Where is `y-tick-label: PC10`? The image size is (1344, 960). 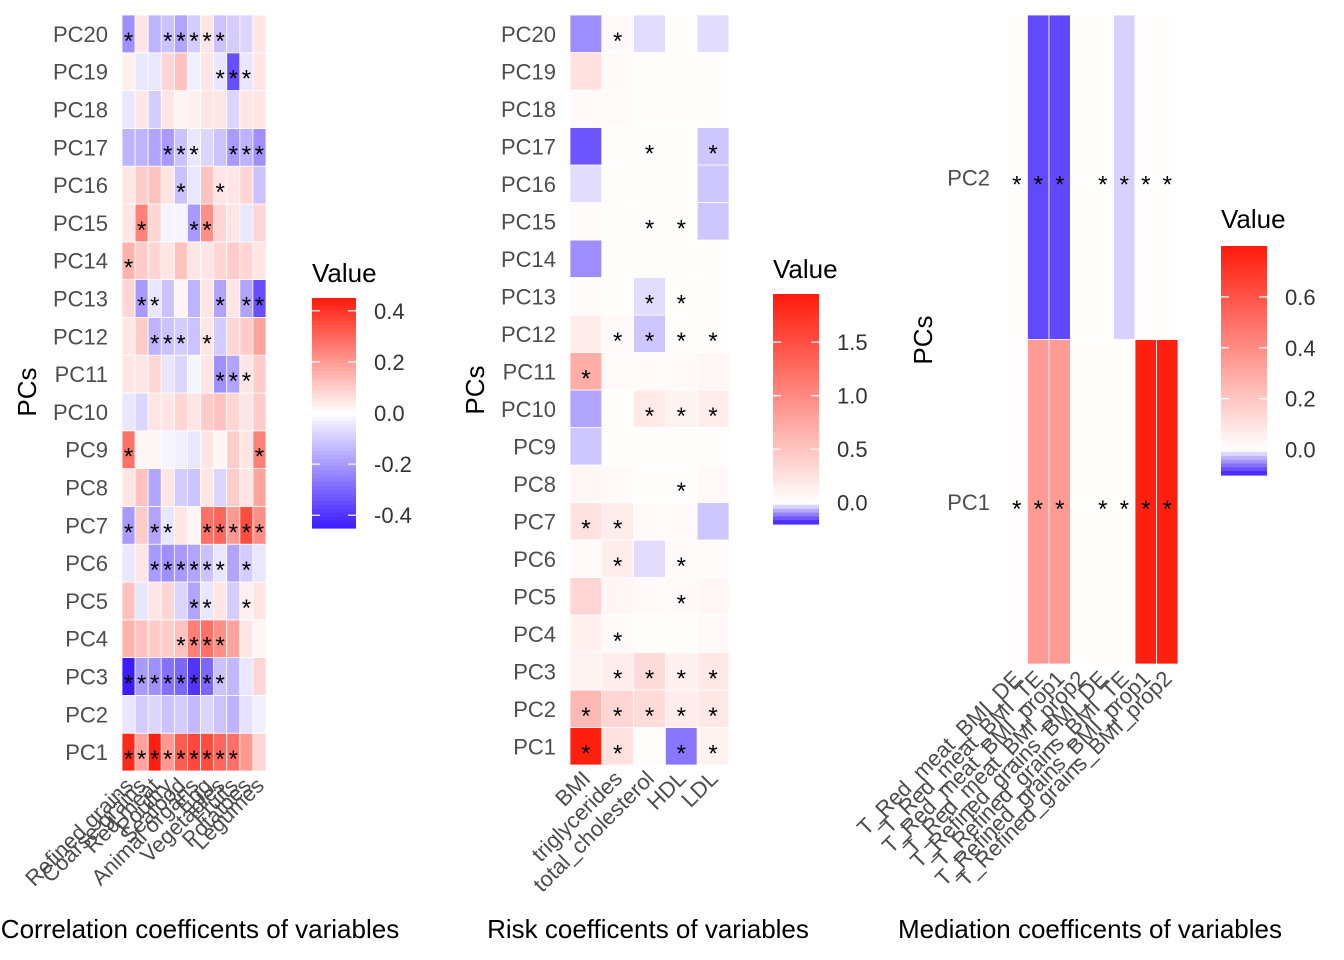 y-tick-label: PC10 is located at coordinates (528, 409).